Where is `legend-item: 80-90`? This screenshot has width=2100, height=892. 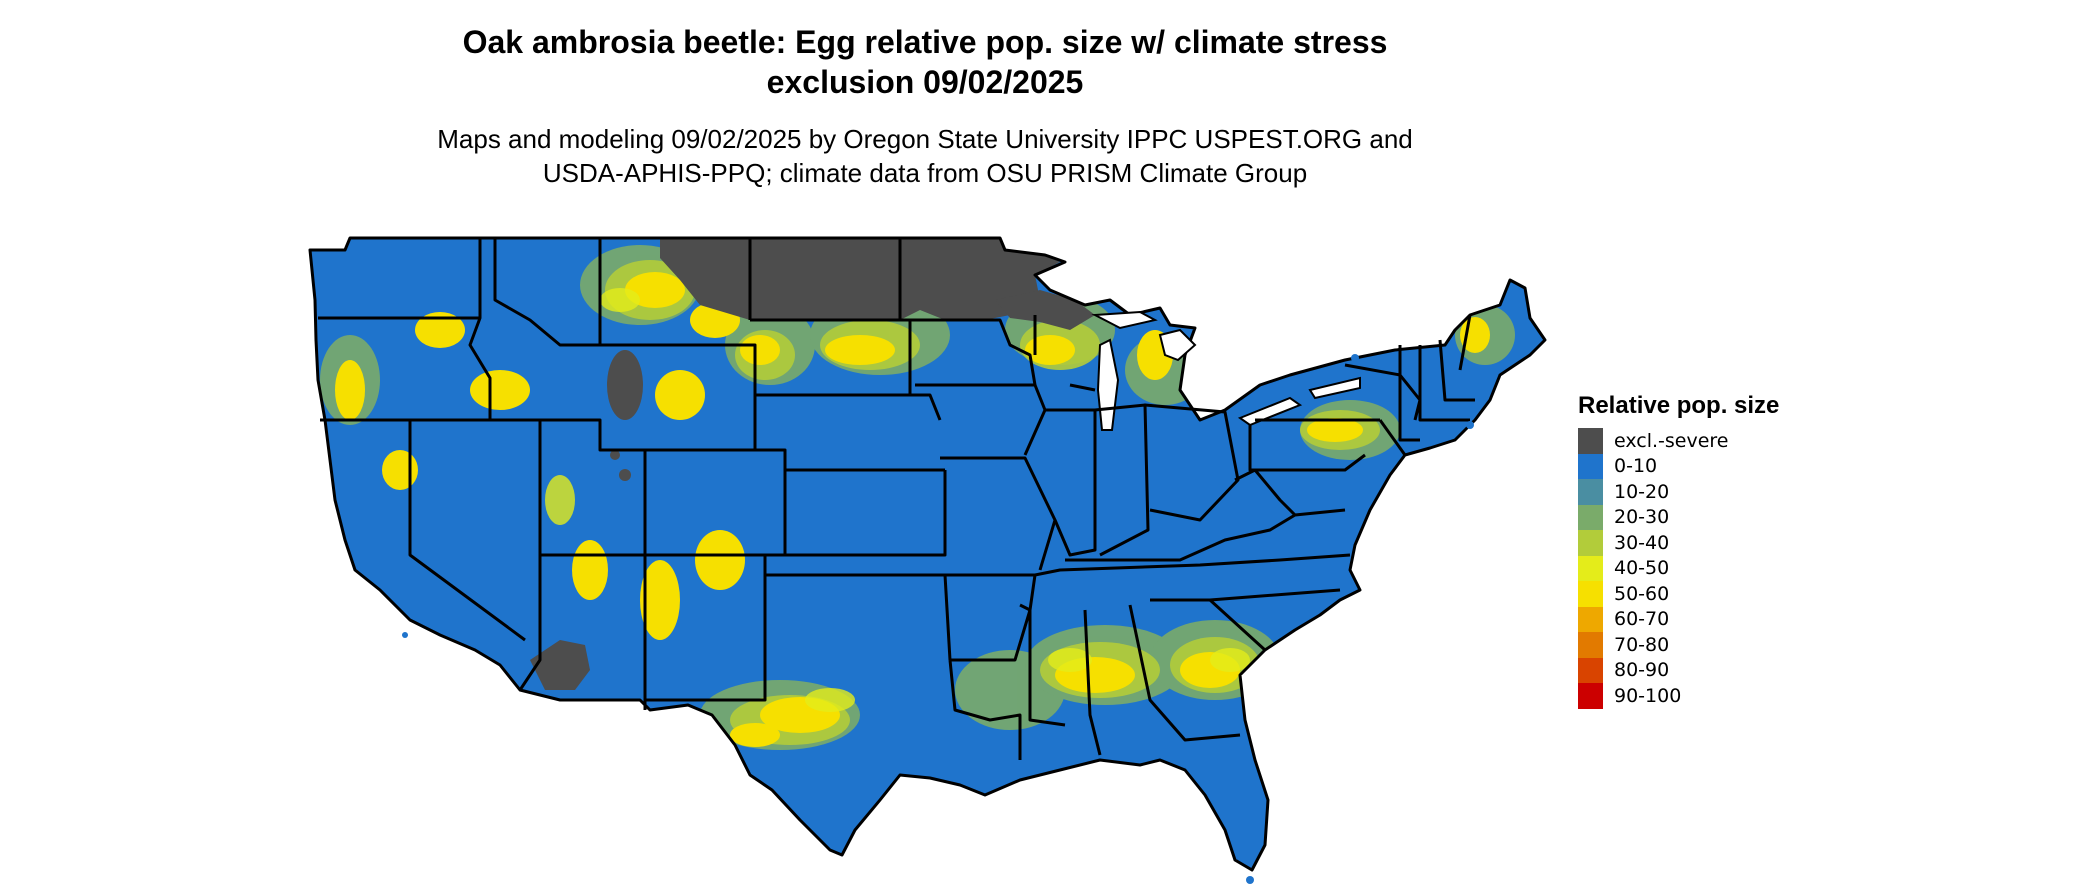
legend-item: 80-90 is located at coordinates (1678, 670).